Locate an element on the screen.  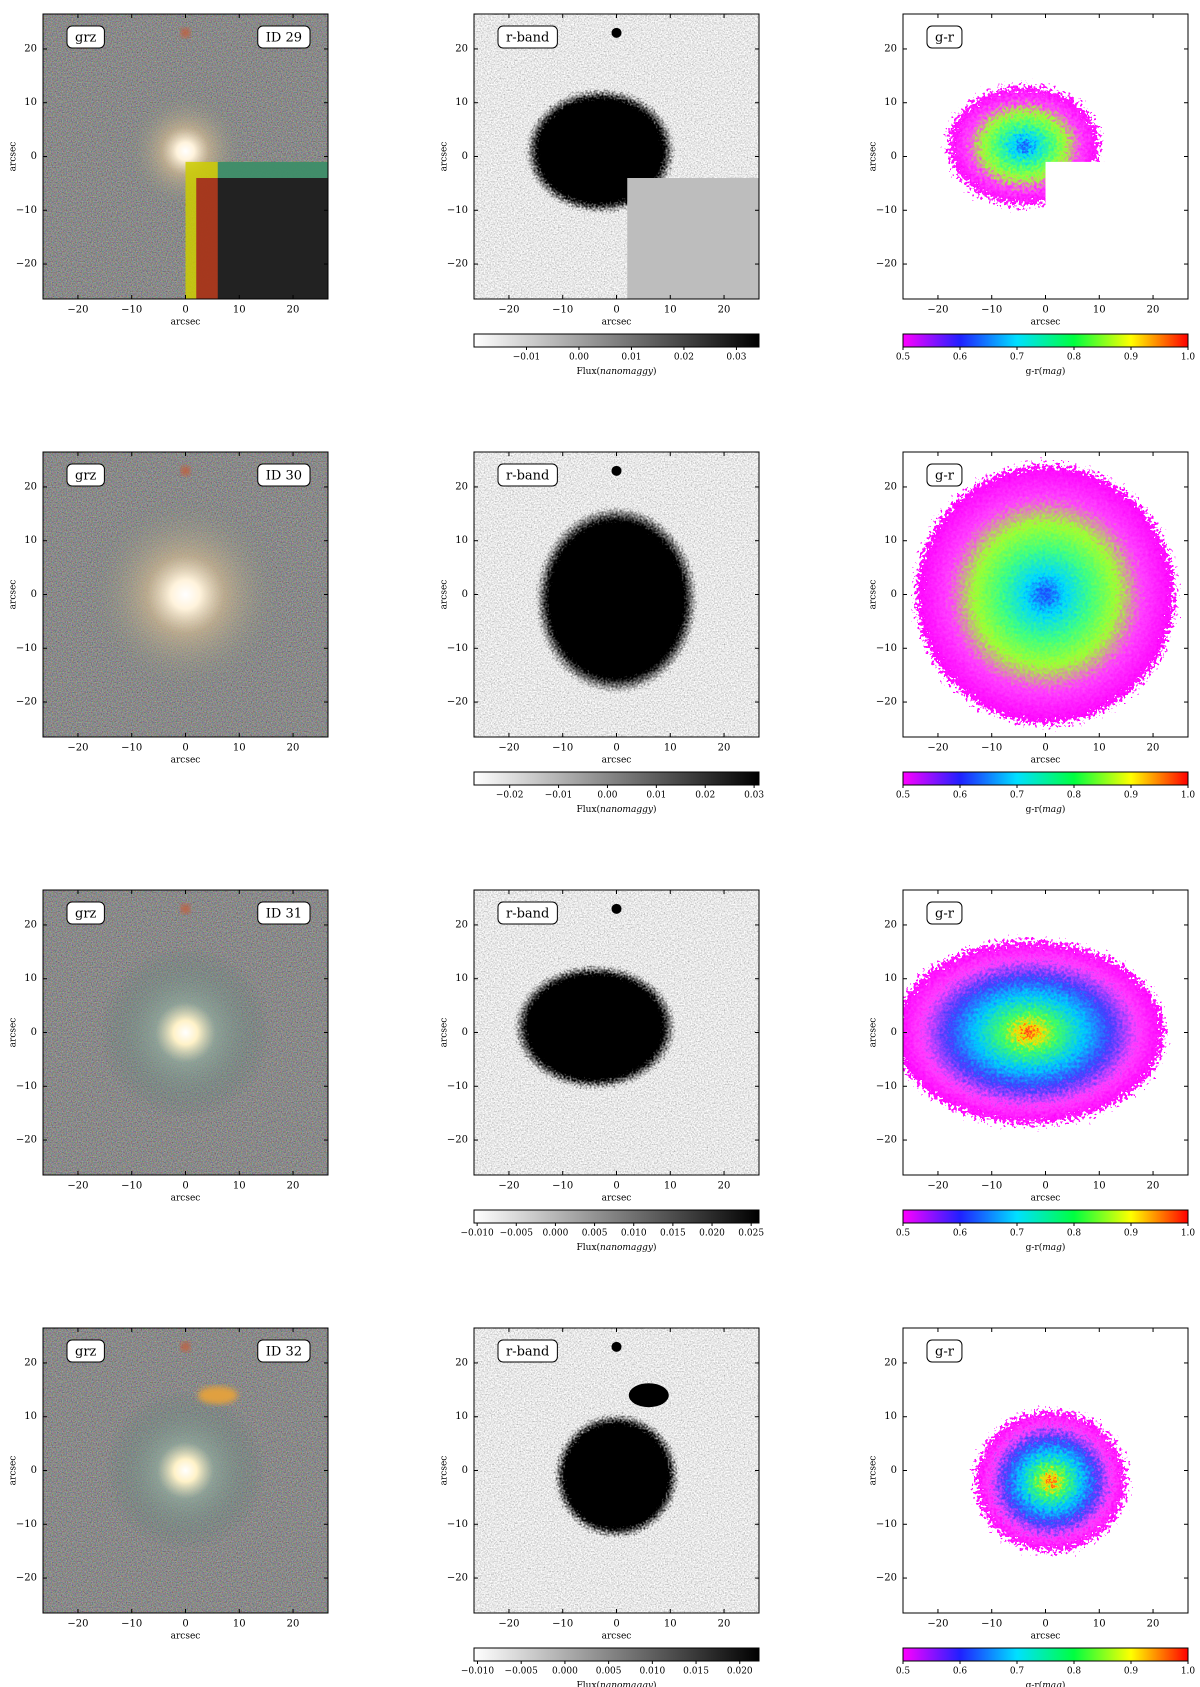
colorbar-tick-label: 0.005 is located at coordinates (595, 1234).